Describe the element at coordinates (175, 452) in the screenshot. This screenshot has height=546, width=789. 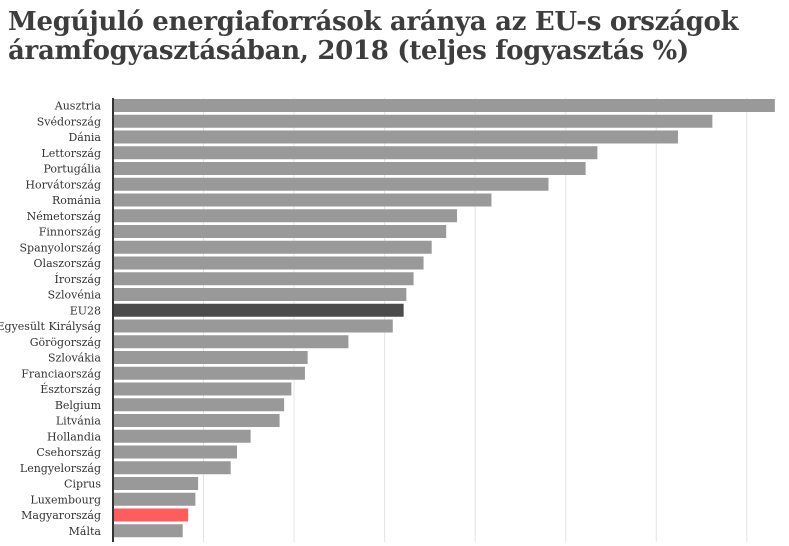
I see `bar-csehorszag` at that location.